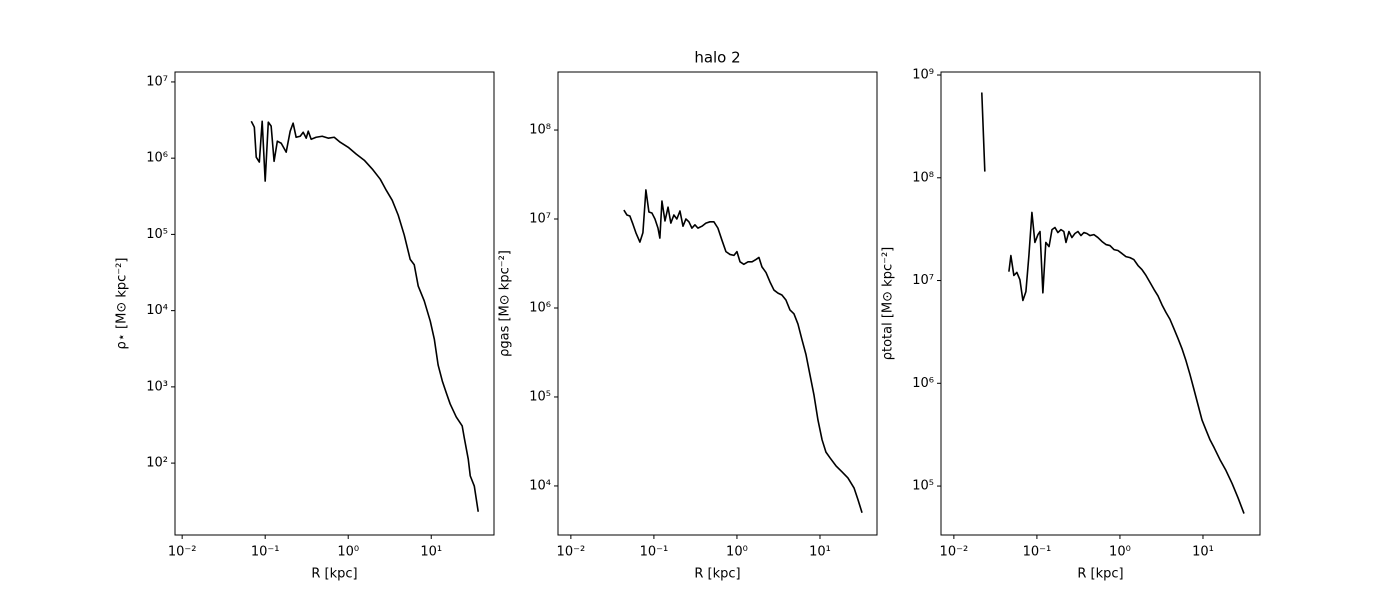 The image size is (1400, 600). What do you see at coordinates (923, 75) in the screenshot?
I see `y-tick-label: 10⁹` at bounding box center [923, 75].